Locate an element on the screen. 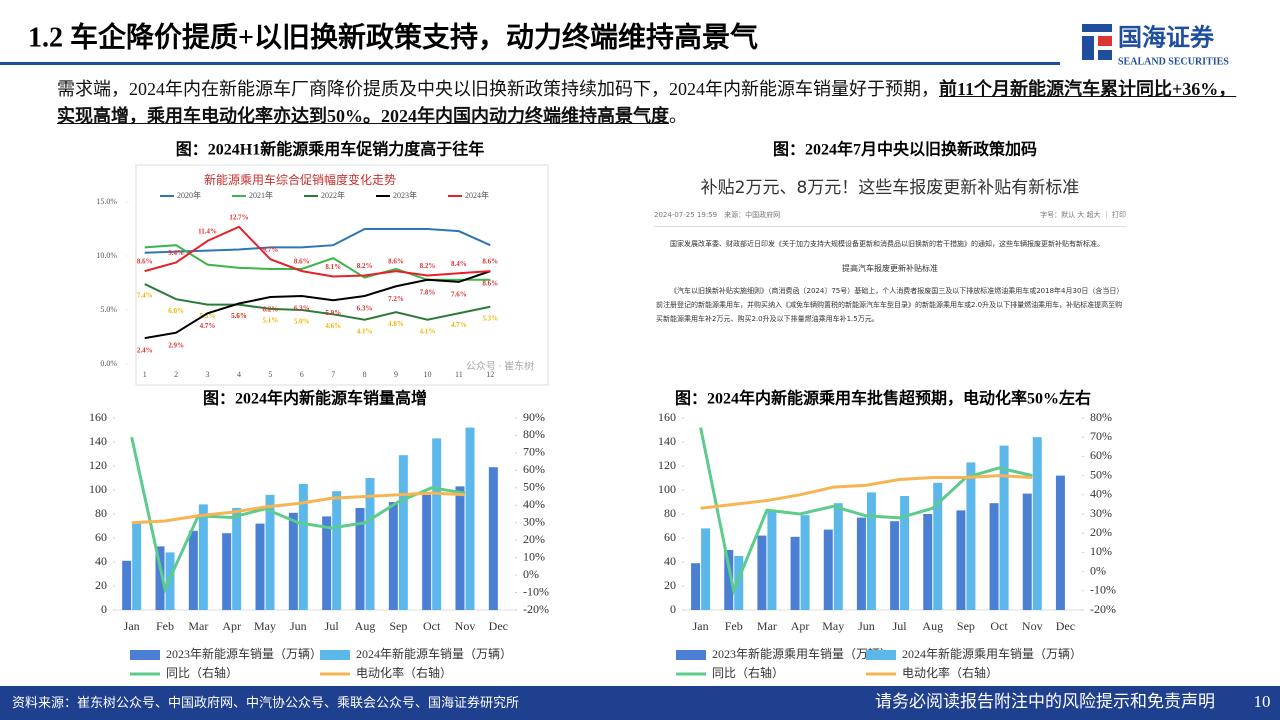 The image size is (1280, 720). y-tick-label: 40 is located at coordinates (101, 561).